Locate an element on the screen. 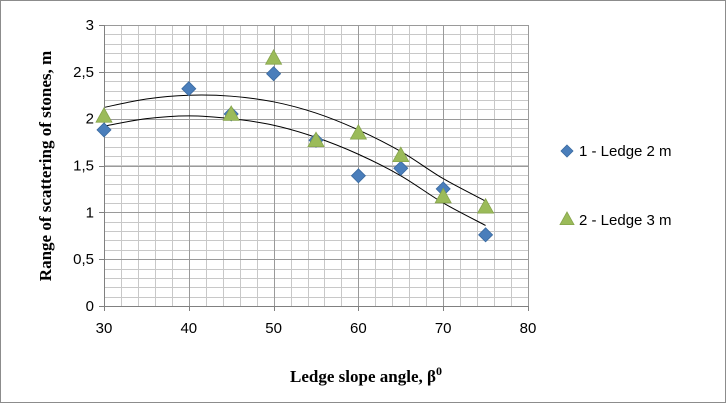  y-tick-label: 0,5 is located at coordinates (83, 259).